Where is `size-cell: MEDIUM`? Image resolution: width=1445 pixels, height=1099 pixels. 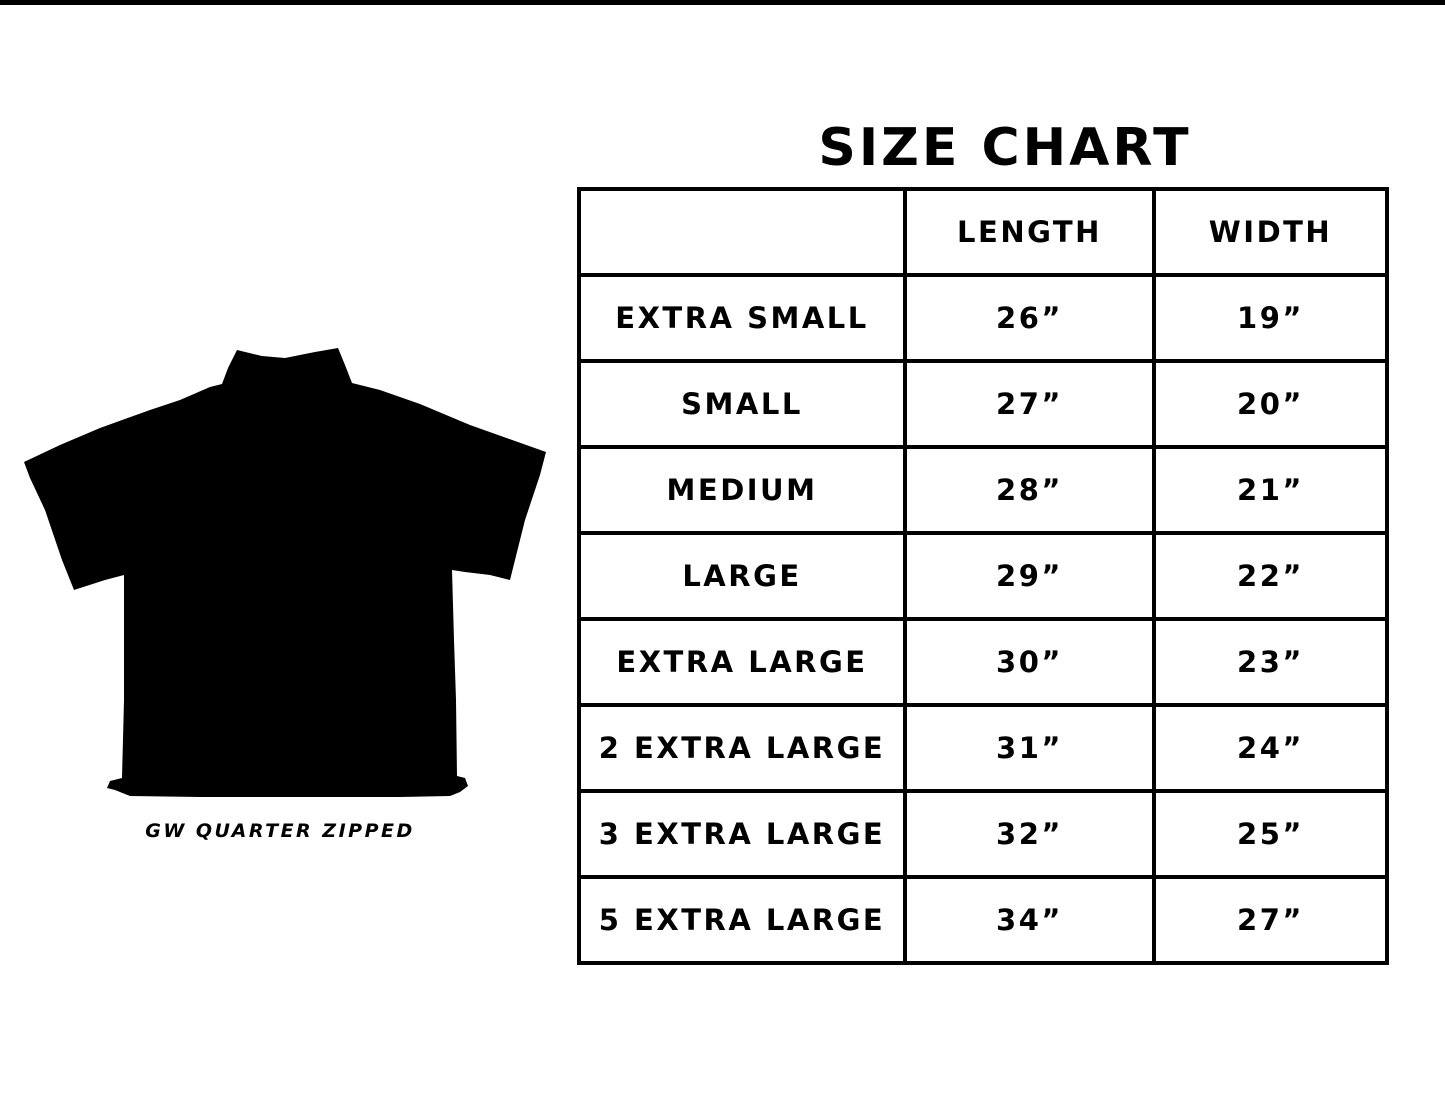 size-cell: MEDIUM is located at coordinates (742, 490).